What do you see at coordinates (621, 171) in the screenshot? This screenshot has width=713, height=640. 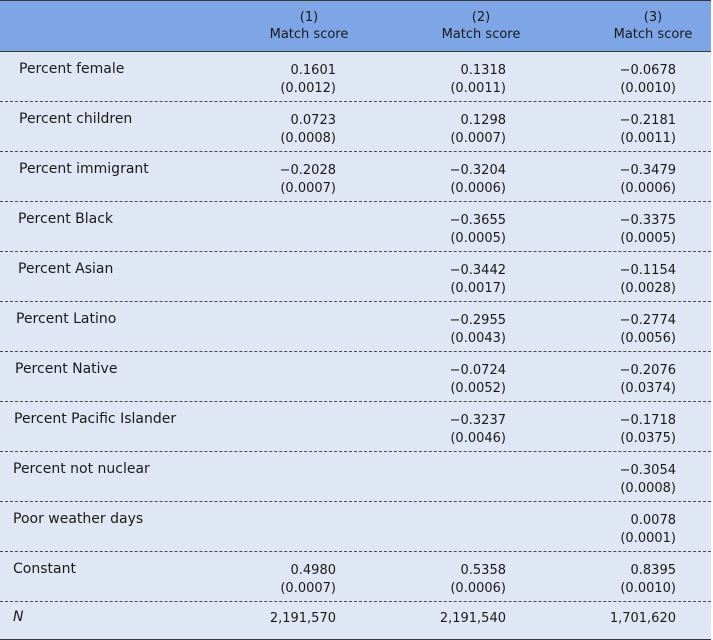 I see `coefficient-estimate: −0.3479` at bounding box center [621, 171].